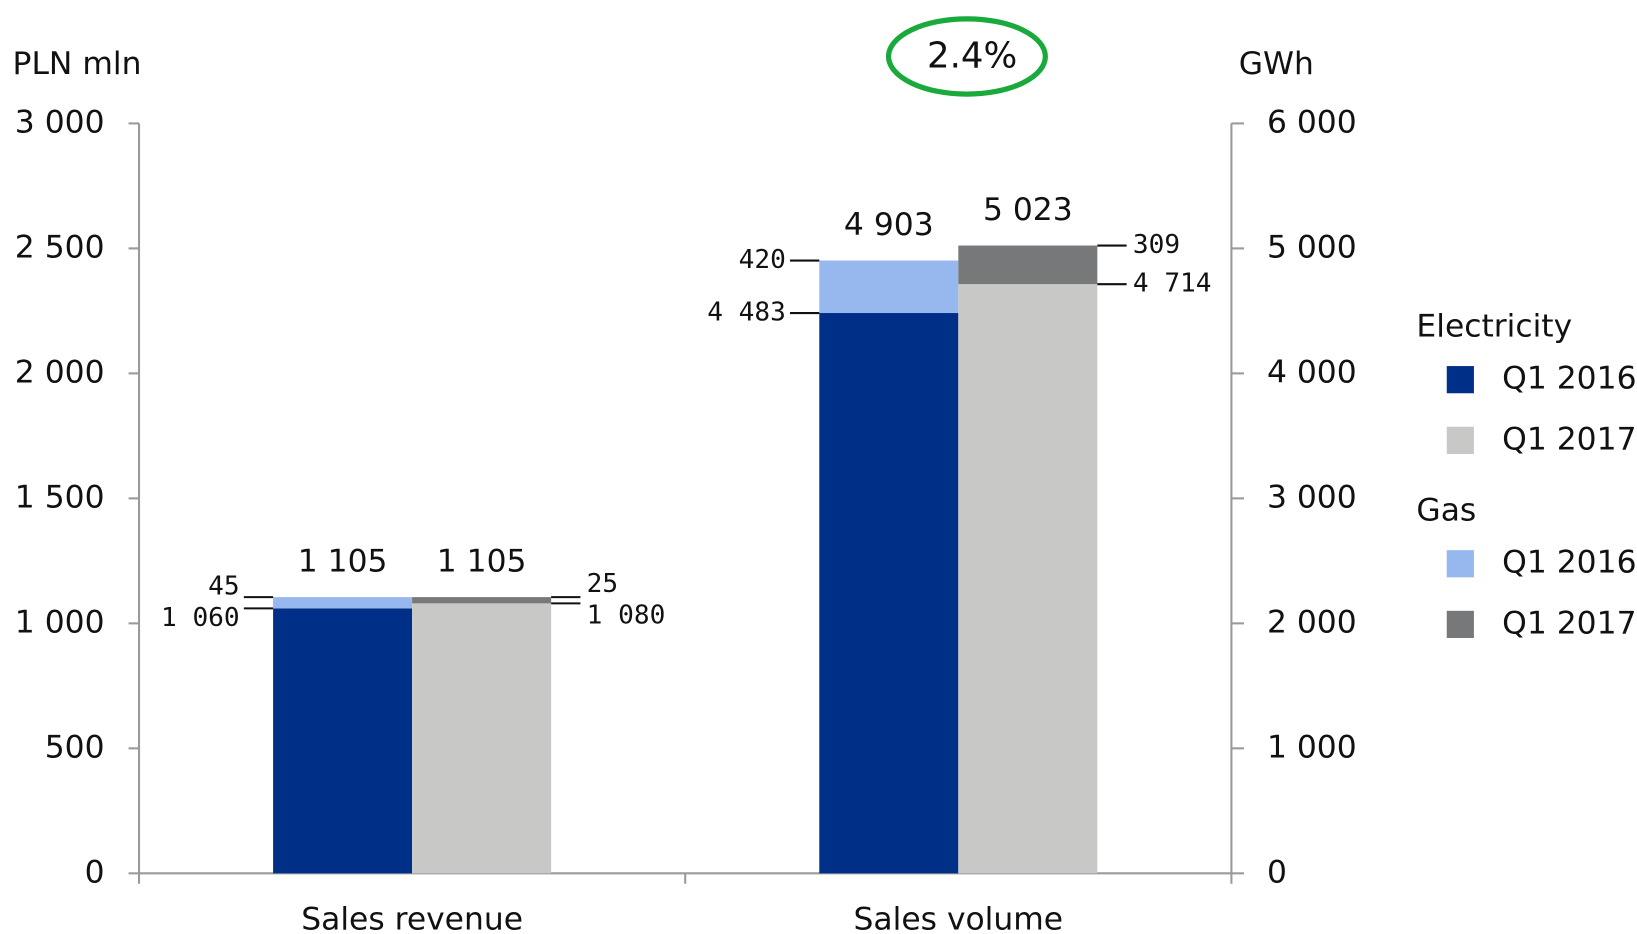 The height and width of the screenshot is (934, 1637). Describe the element at coordinates (1172, 284) in the screenshot. I see `segment-label: 4 714` at that location.